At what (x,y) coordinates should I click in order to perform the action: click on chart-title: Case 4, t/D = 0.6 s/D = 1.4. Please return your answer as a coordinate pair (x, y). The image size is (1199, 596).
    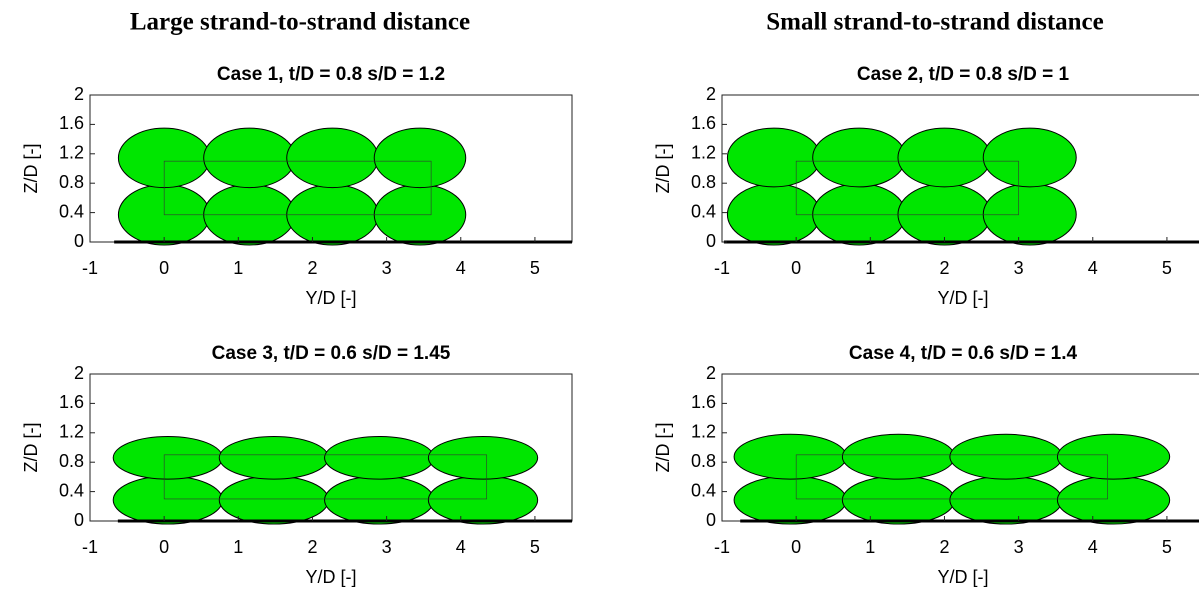
    Looking at the image, I should click on (963, 353).